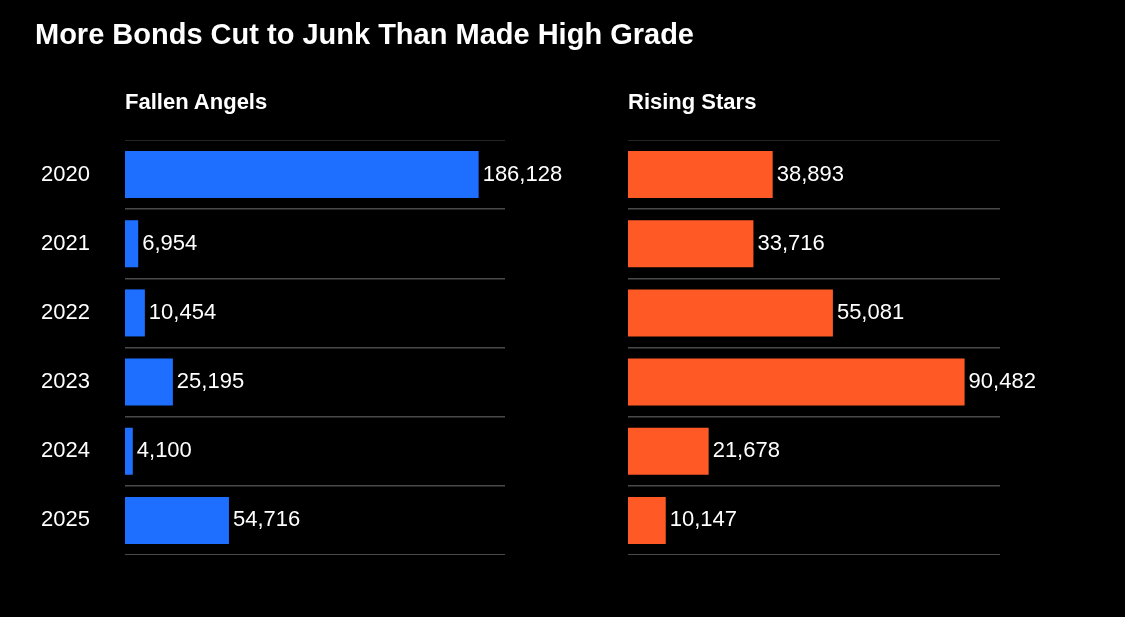 The height and width of the screenshot is (617, 1125). Describe the element at coordinates (210, 381) in the screenshot. I see `data-label: 25,195` at that location.